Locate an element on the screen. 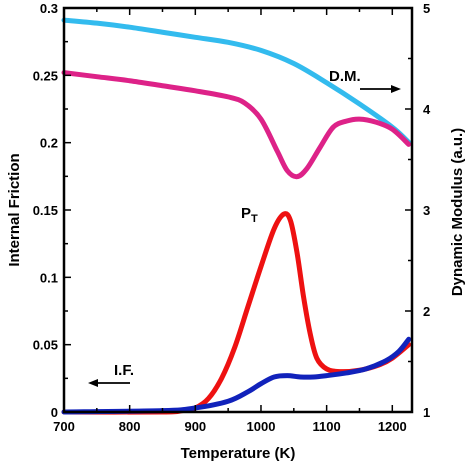 This screenshot has width=474, height=474. y-axis-right-title: Dynamic Modulus (a.u.) is located at coordinates (457, 212).